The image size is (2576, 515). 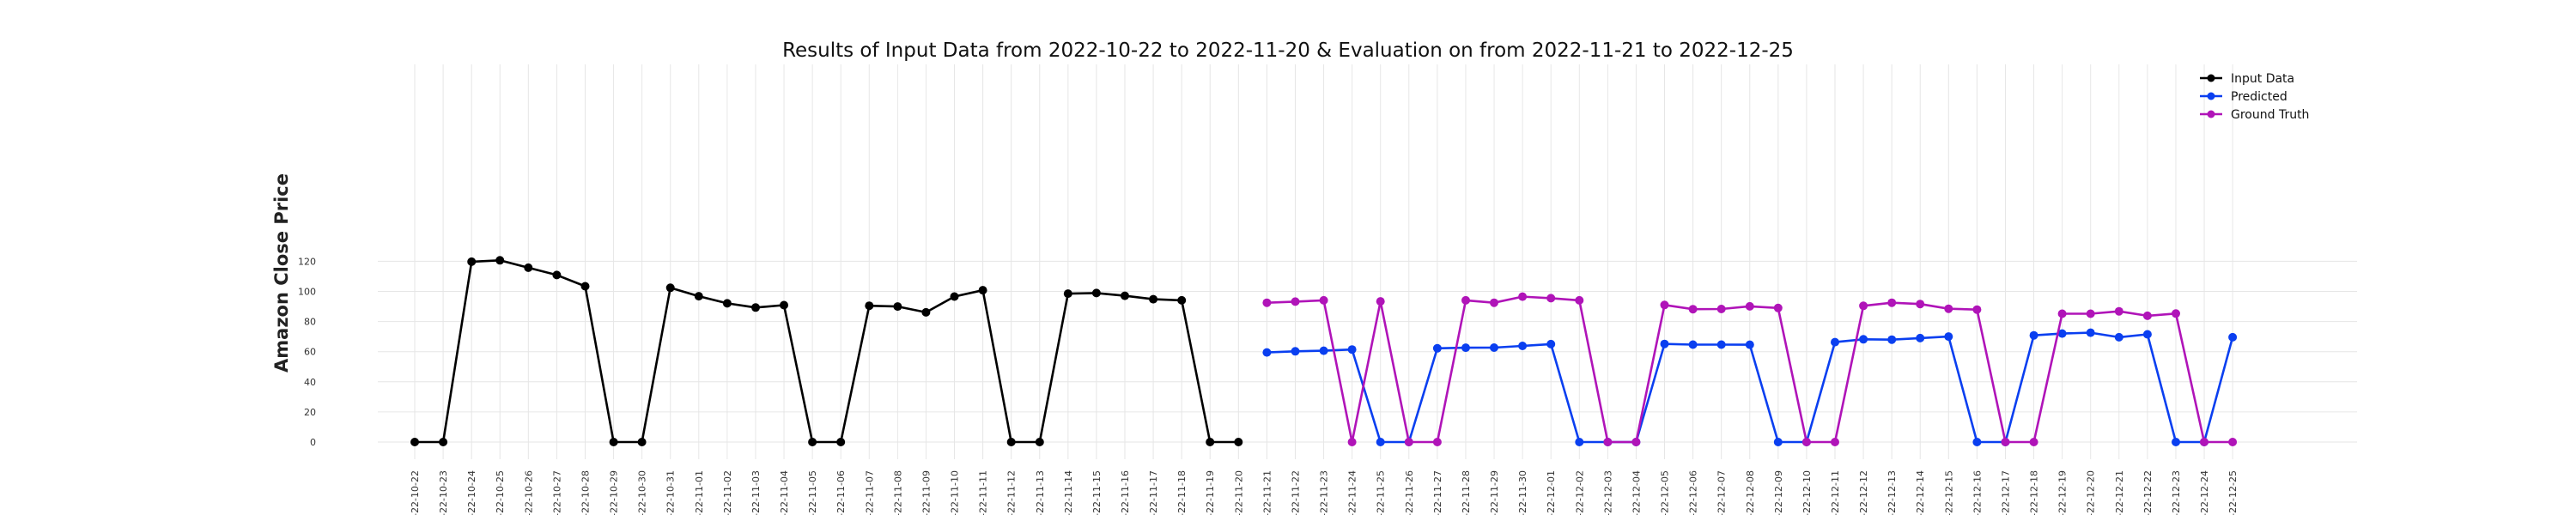 What do you see at coordinates (2270, 115) in the screenshot?
I see `legend-label: Ground Truth` at bounding box center [2270, 115].